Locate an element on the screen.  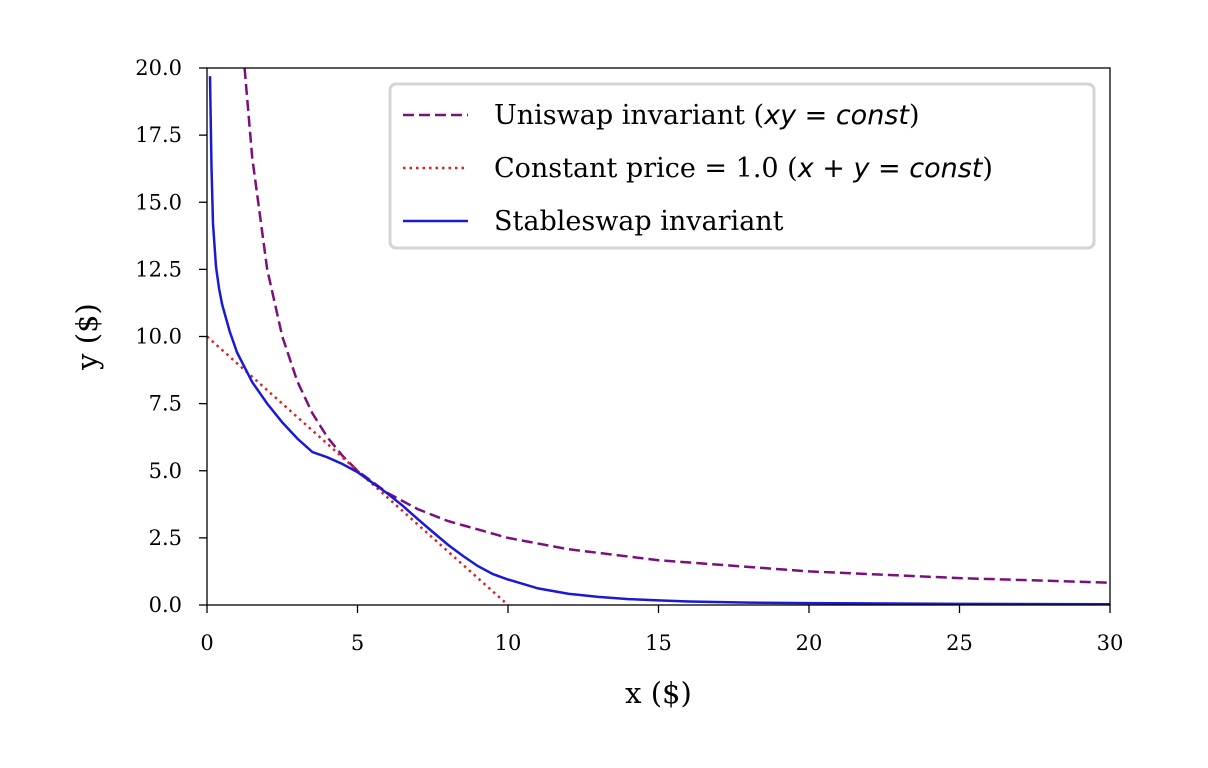
x-tick-label: 30 is located at coordinates (1110, 643).